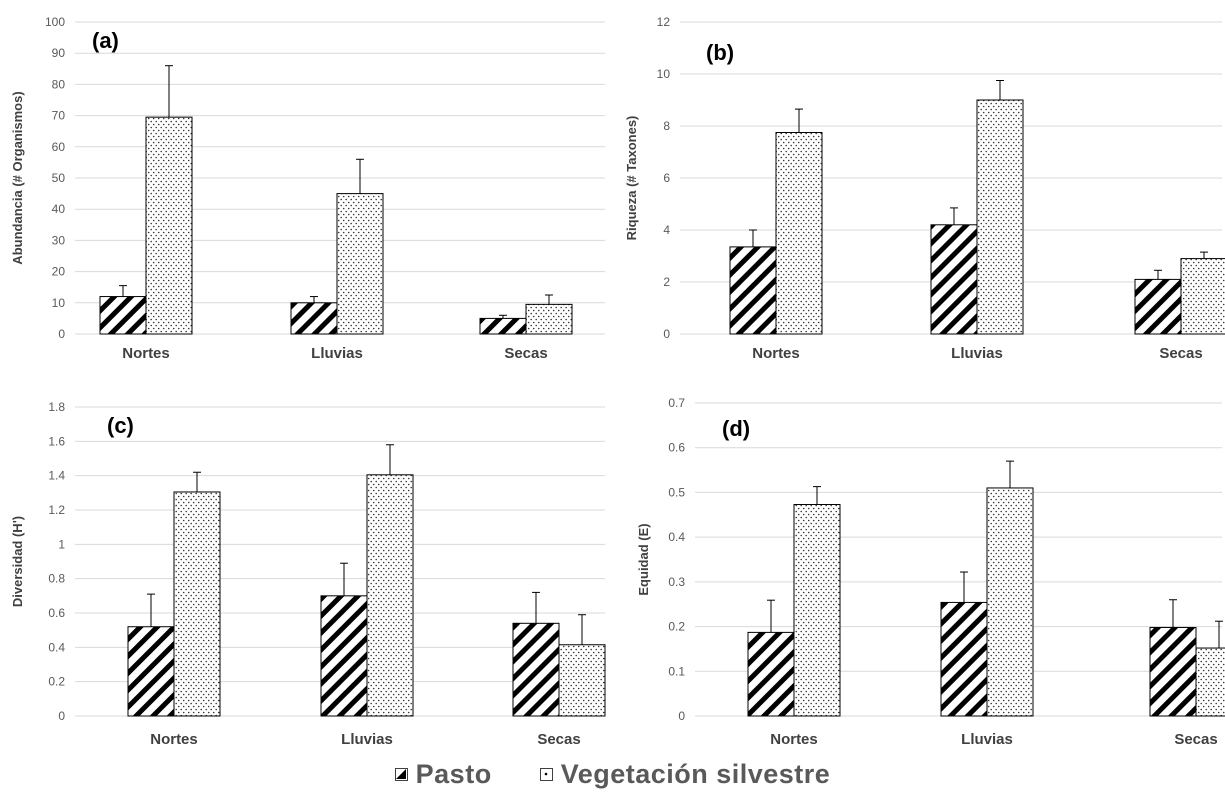 The width and height of the screenshot is (1225, 796). What do you see at coordinates (59, 116) in the screenshot?
I see `y-tick-label: 70` at bounding box center [59, 116].